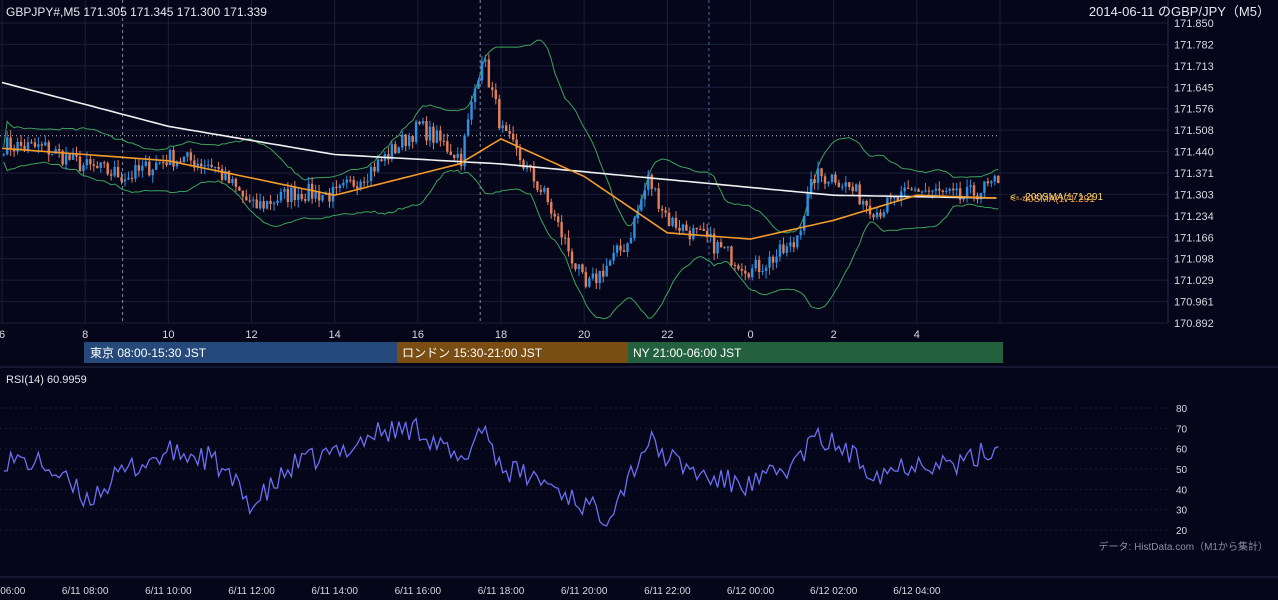  Describe the element at coordinates (1194, 238) in the screenshot. I see `price-tick-label: 171.166` at that location.